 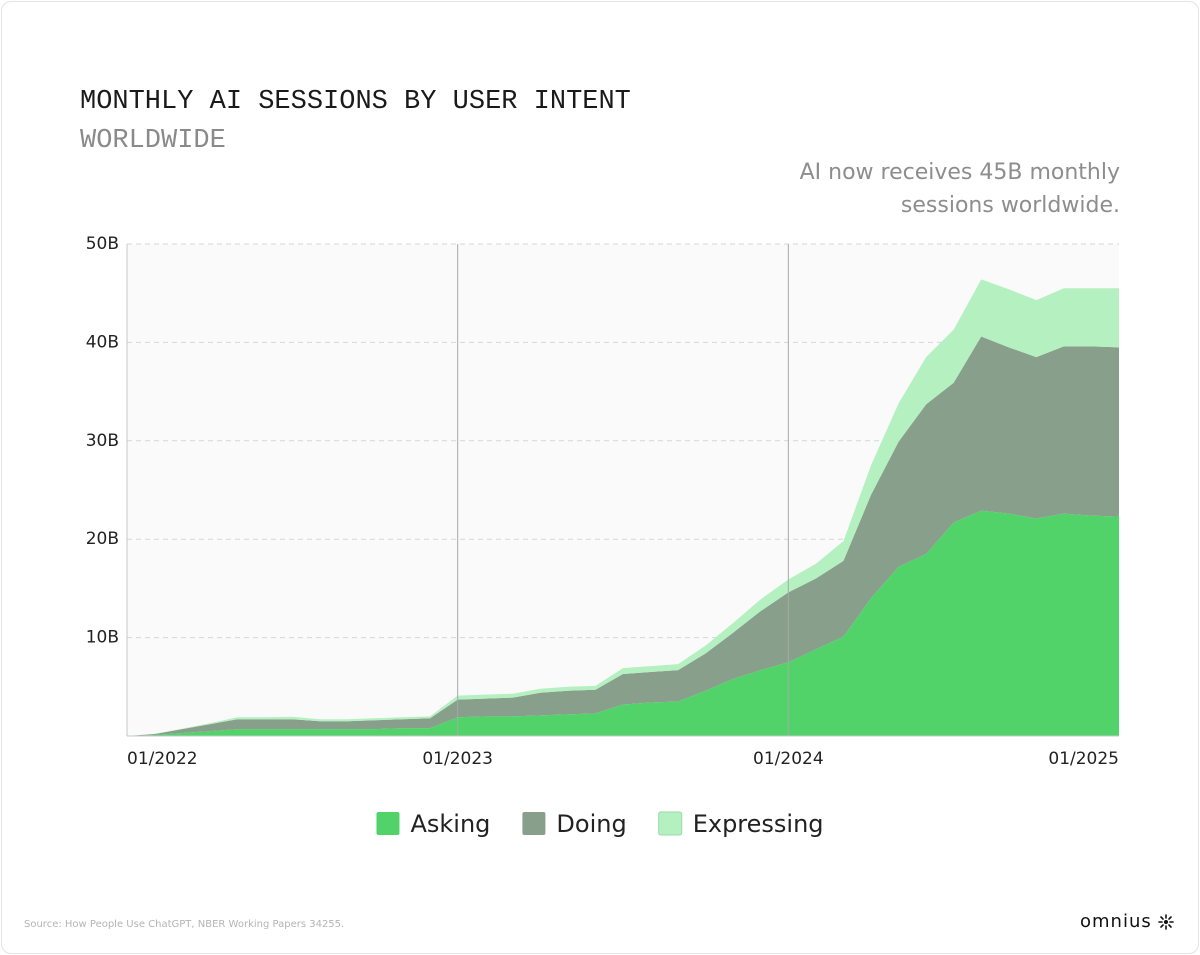 What do you see at coordinates (102, 441) in the screenshot?
I see `y-tick-label: 30B` at bounding box center [102, 441].